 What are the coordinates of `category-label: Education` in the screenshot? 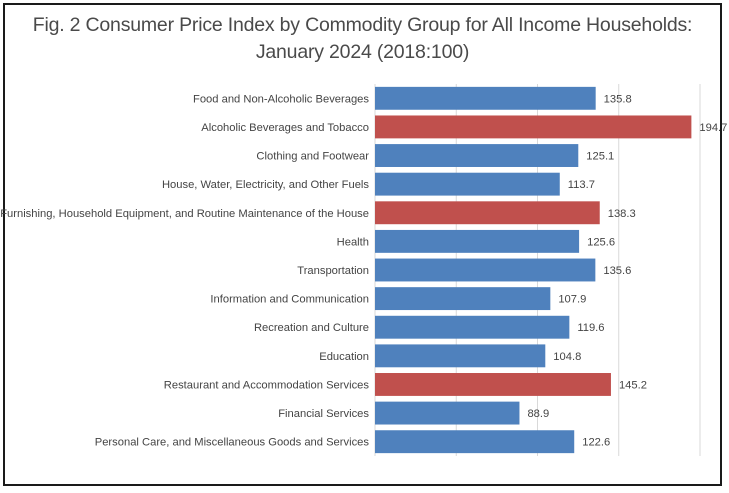 It's located at (344, 357).